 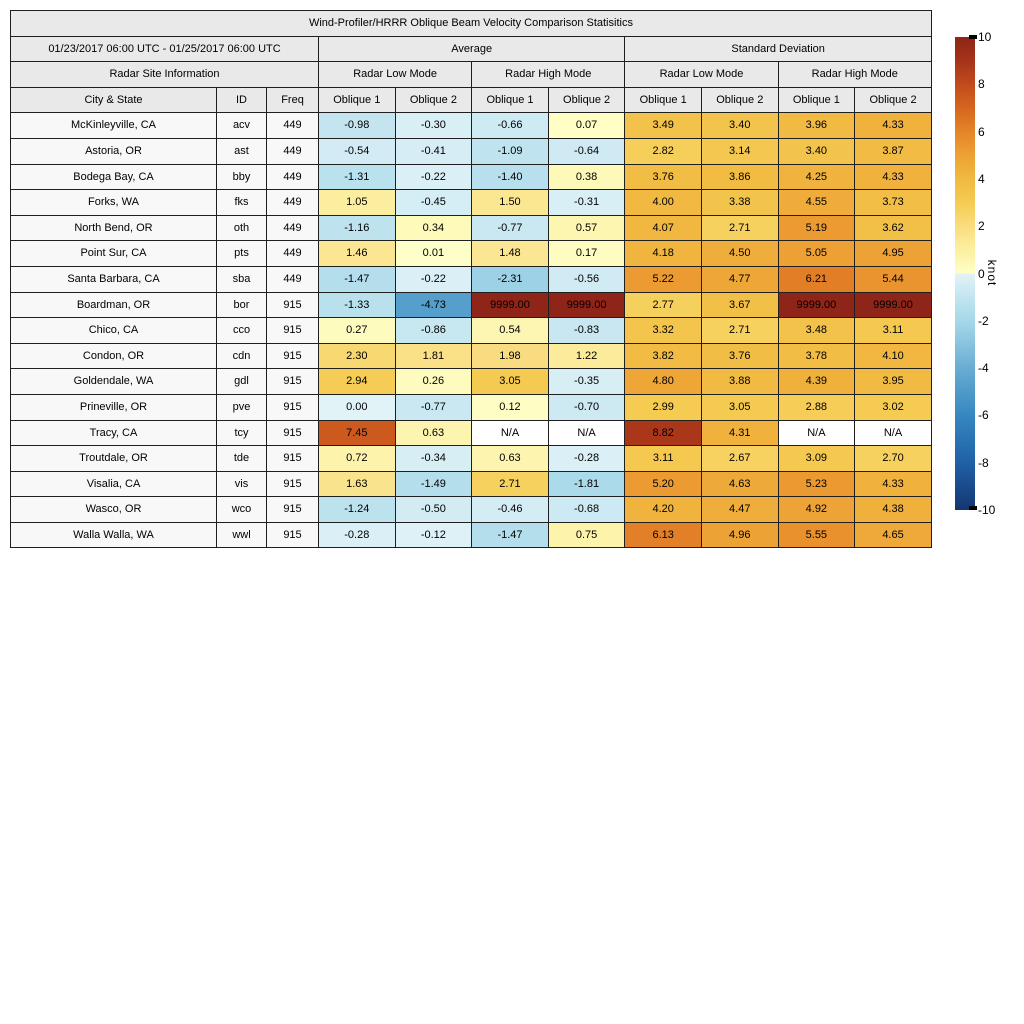 What do you see at coordinates (663, 279) in the screenshot?
I see `value-cell: 5.22` at bounding box center [663, 279].